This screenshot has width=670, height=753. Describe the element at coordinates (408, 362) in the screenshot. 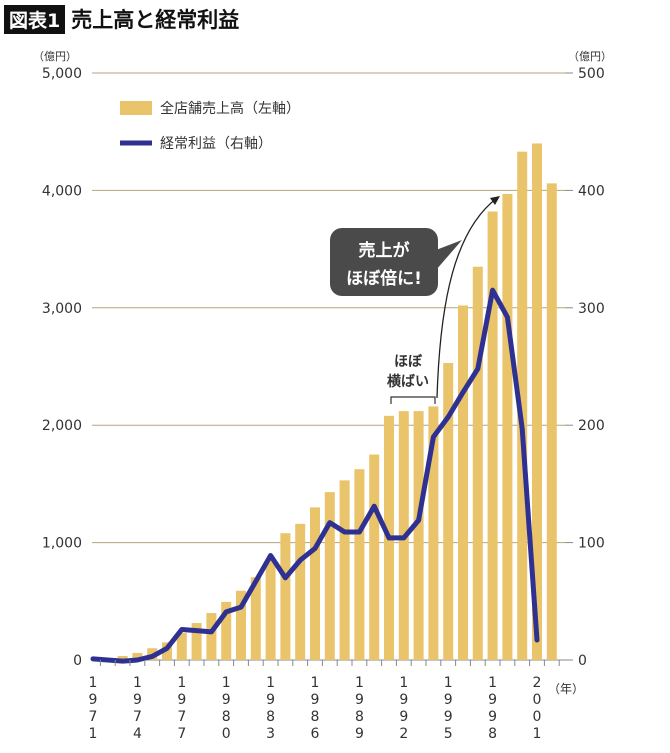

I see `flat-line-1: ほぼ` at that location.